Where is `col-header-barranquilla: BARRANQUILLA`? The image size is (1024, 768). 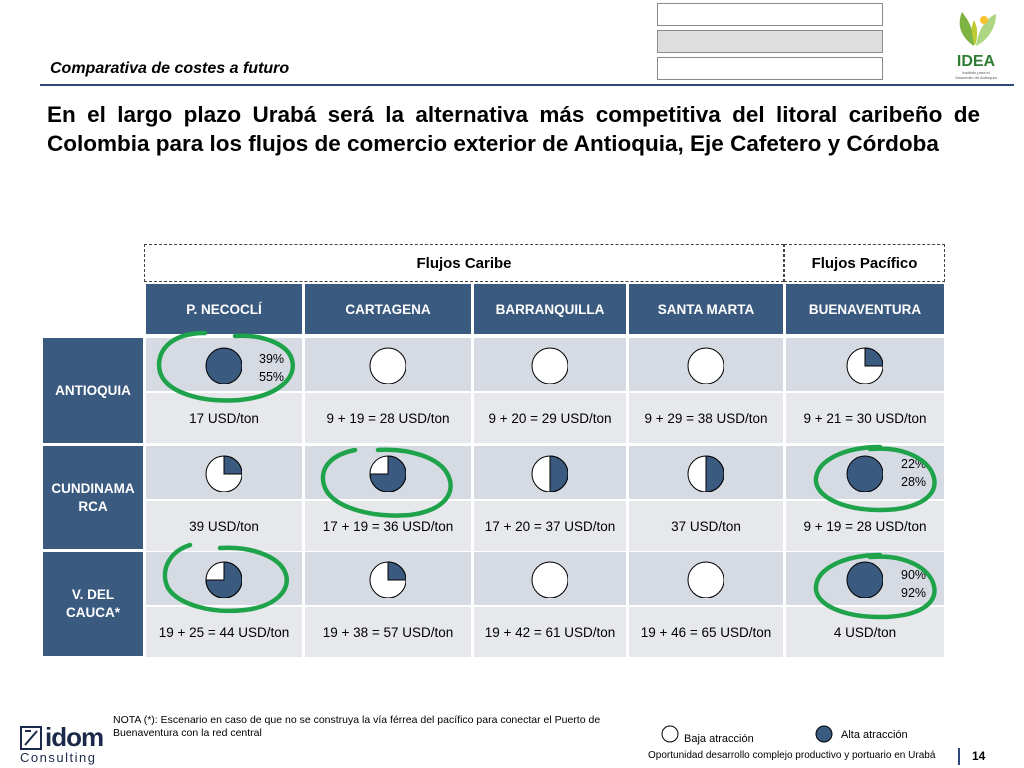 col-header-barranquilla: BARRANQUILLA is located at coordinates (550, 309).